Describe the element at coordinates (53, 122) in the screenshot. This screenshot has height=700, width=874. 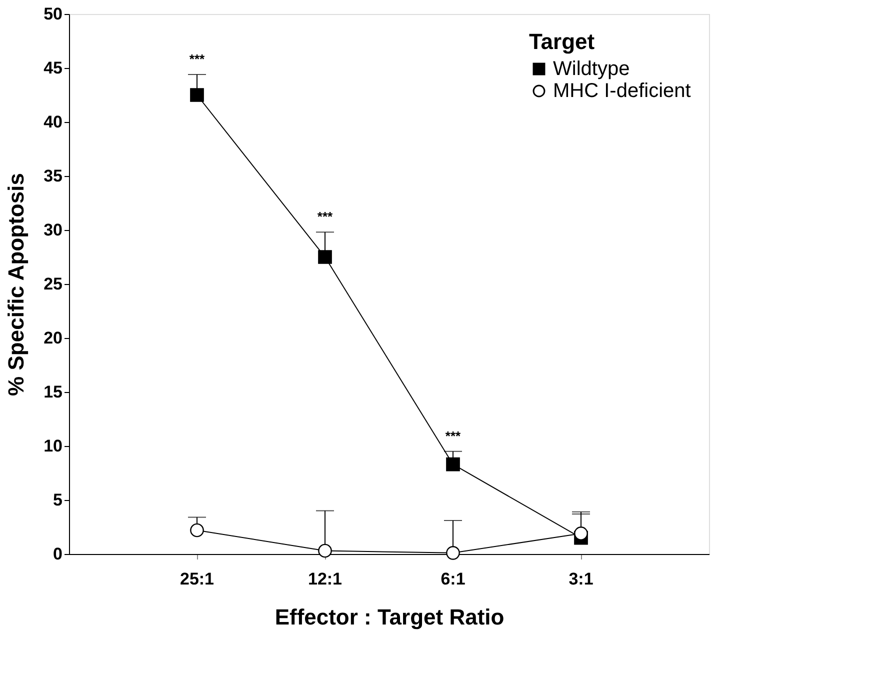
I see `y-tick-label: 40` at that location.